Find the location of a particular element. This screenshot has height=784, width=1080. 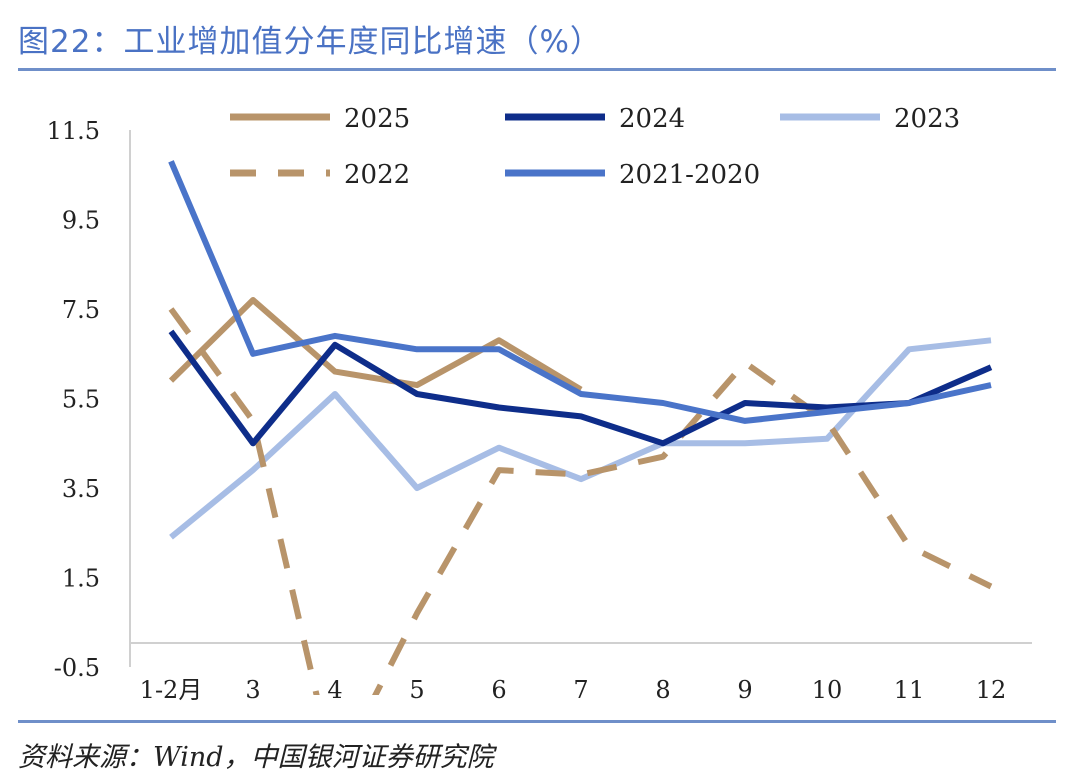

y-tick-label: 11.5 is located at coordinates (73, 131).